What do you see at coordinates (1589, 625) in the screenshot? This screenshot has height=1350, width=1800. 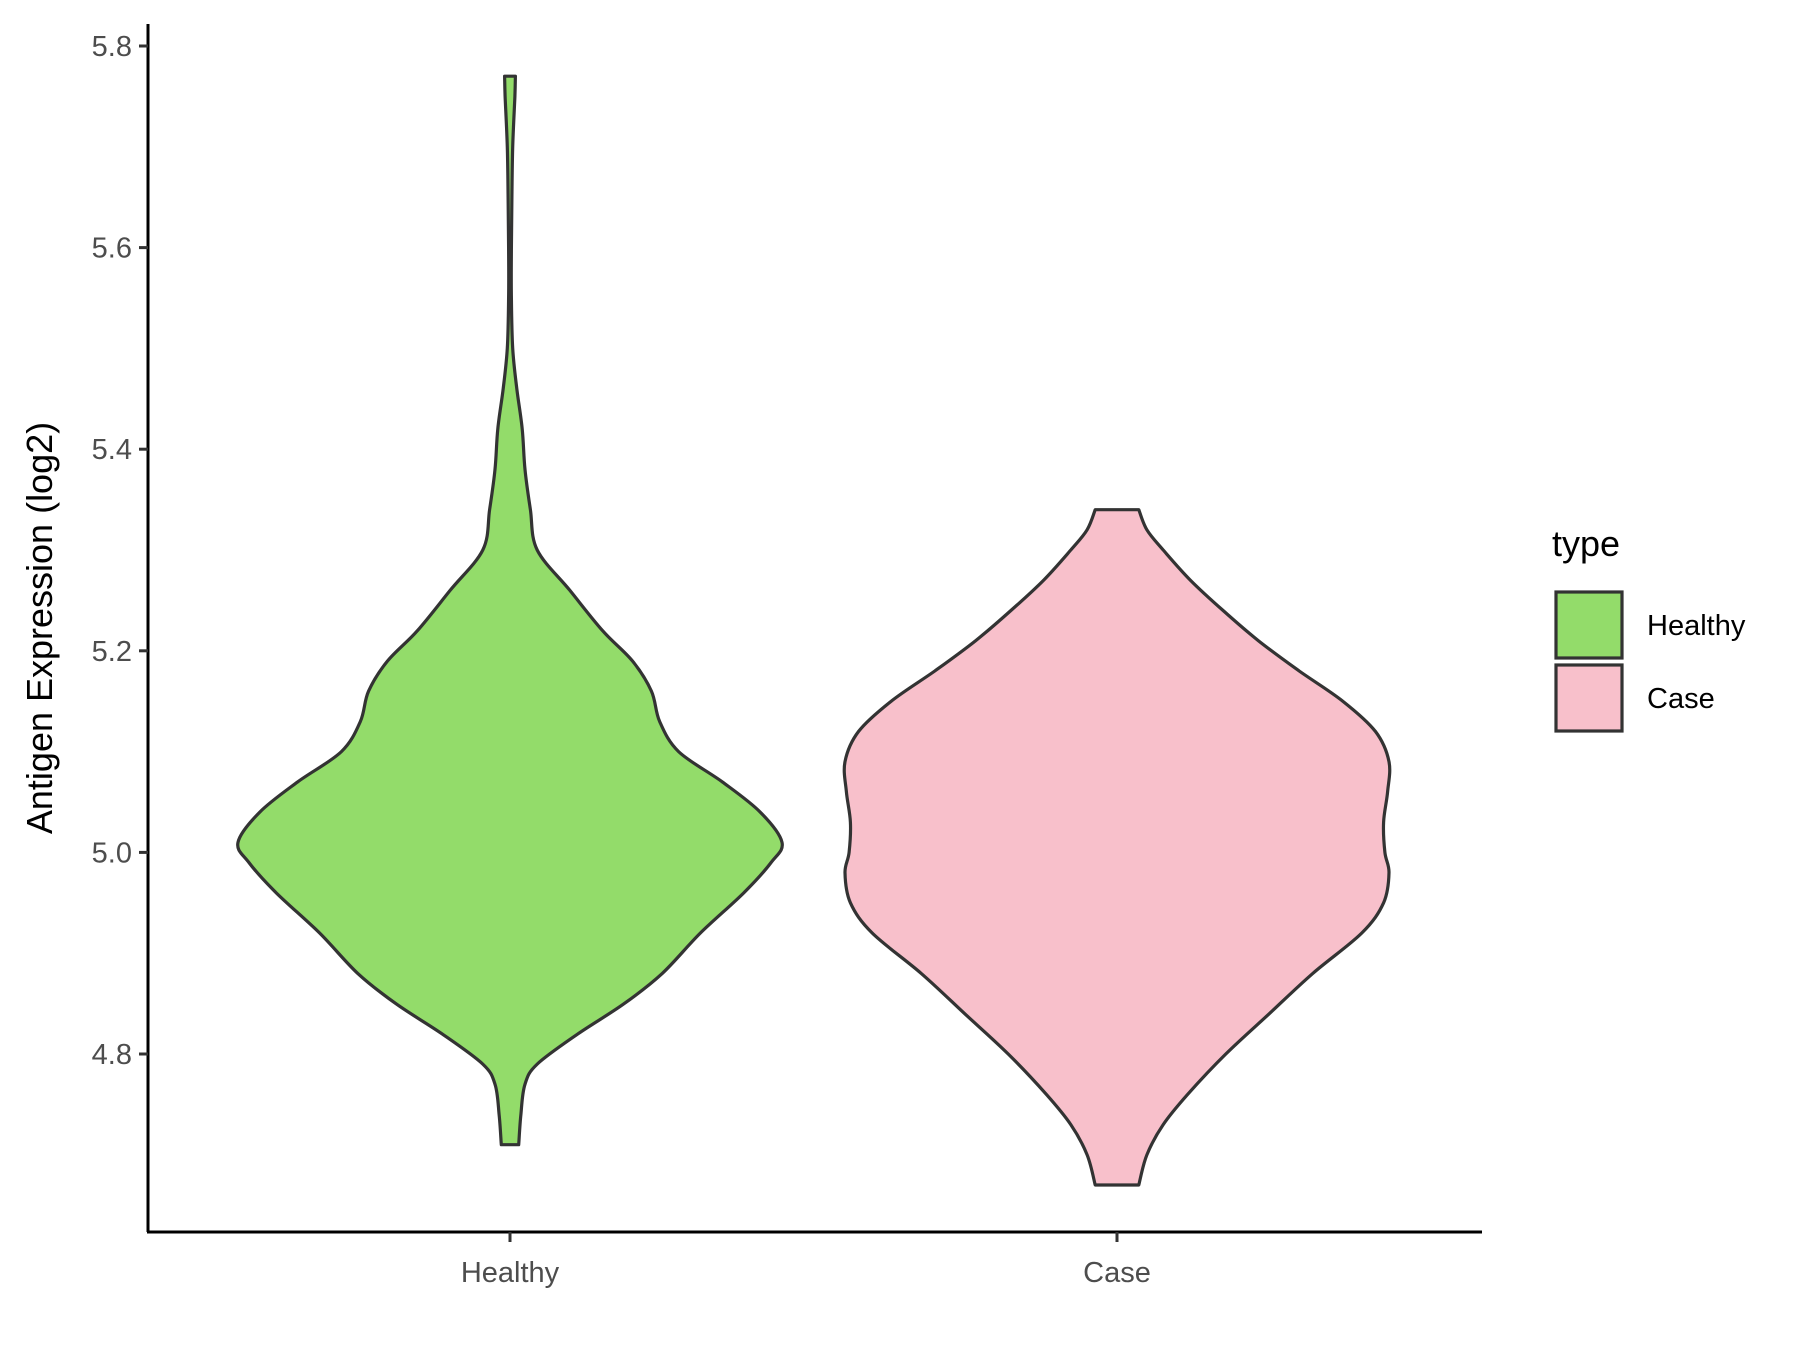 I see `legend-swatch-healthy` at bounding box center [1589, 625].